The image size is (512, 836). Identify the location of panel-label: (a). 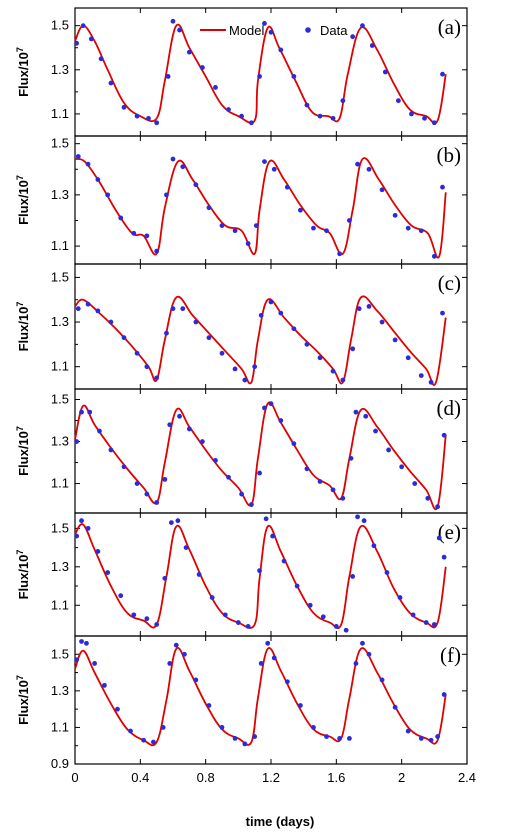
(449, 27).